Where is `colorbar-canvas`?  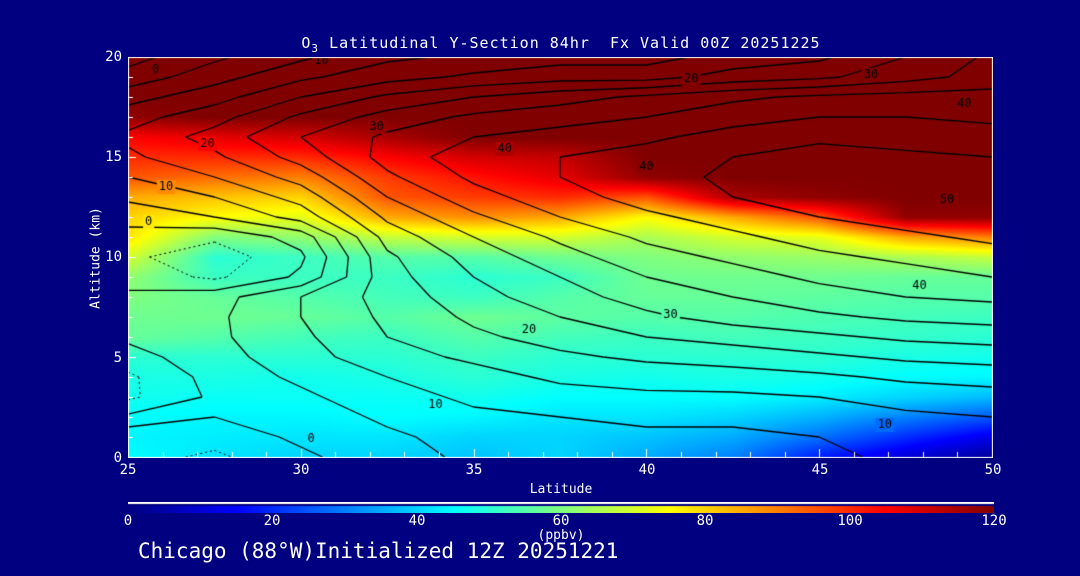
colorbar-canvas is located at coordinates (561, 507).